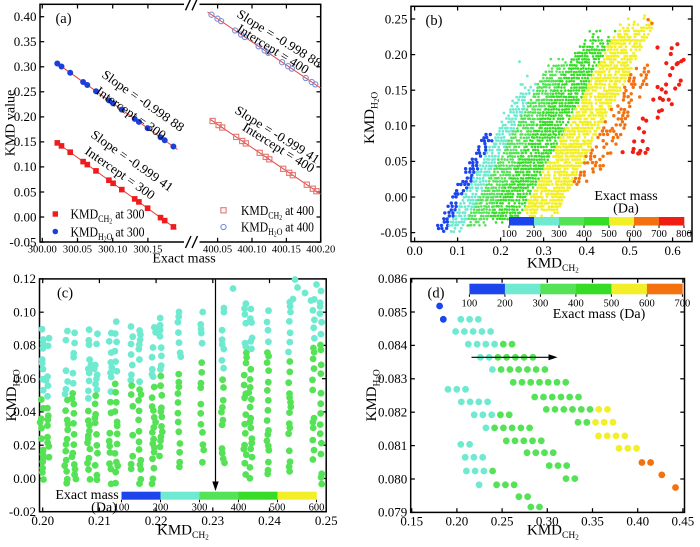 This screenshot has width=700, height=547. What do you see at coordinates (77, 250) in the screenshot?
I see `svg-text: 300.05` at bounding box center [77, 250].